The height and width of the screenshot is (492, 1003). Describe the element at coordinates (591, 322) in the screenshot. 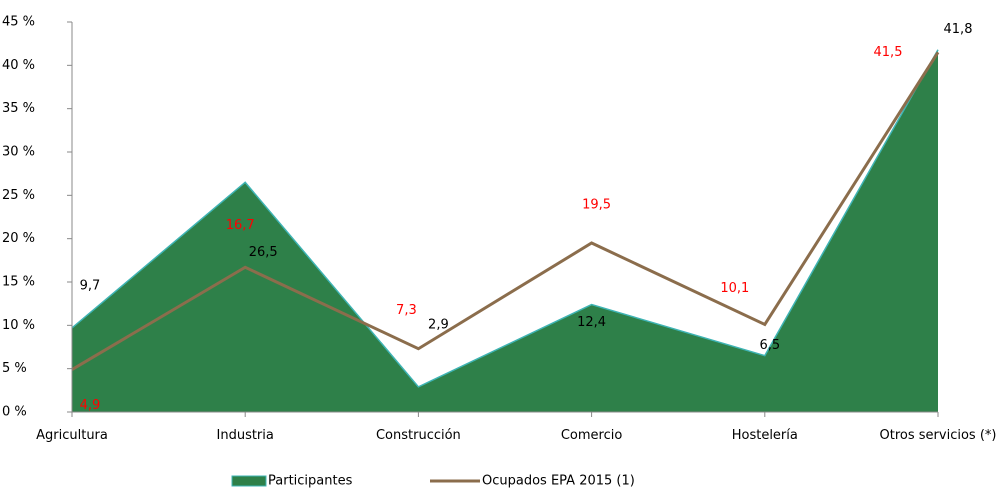

I see `data-label: 12,4` at that location.